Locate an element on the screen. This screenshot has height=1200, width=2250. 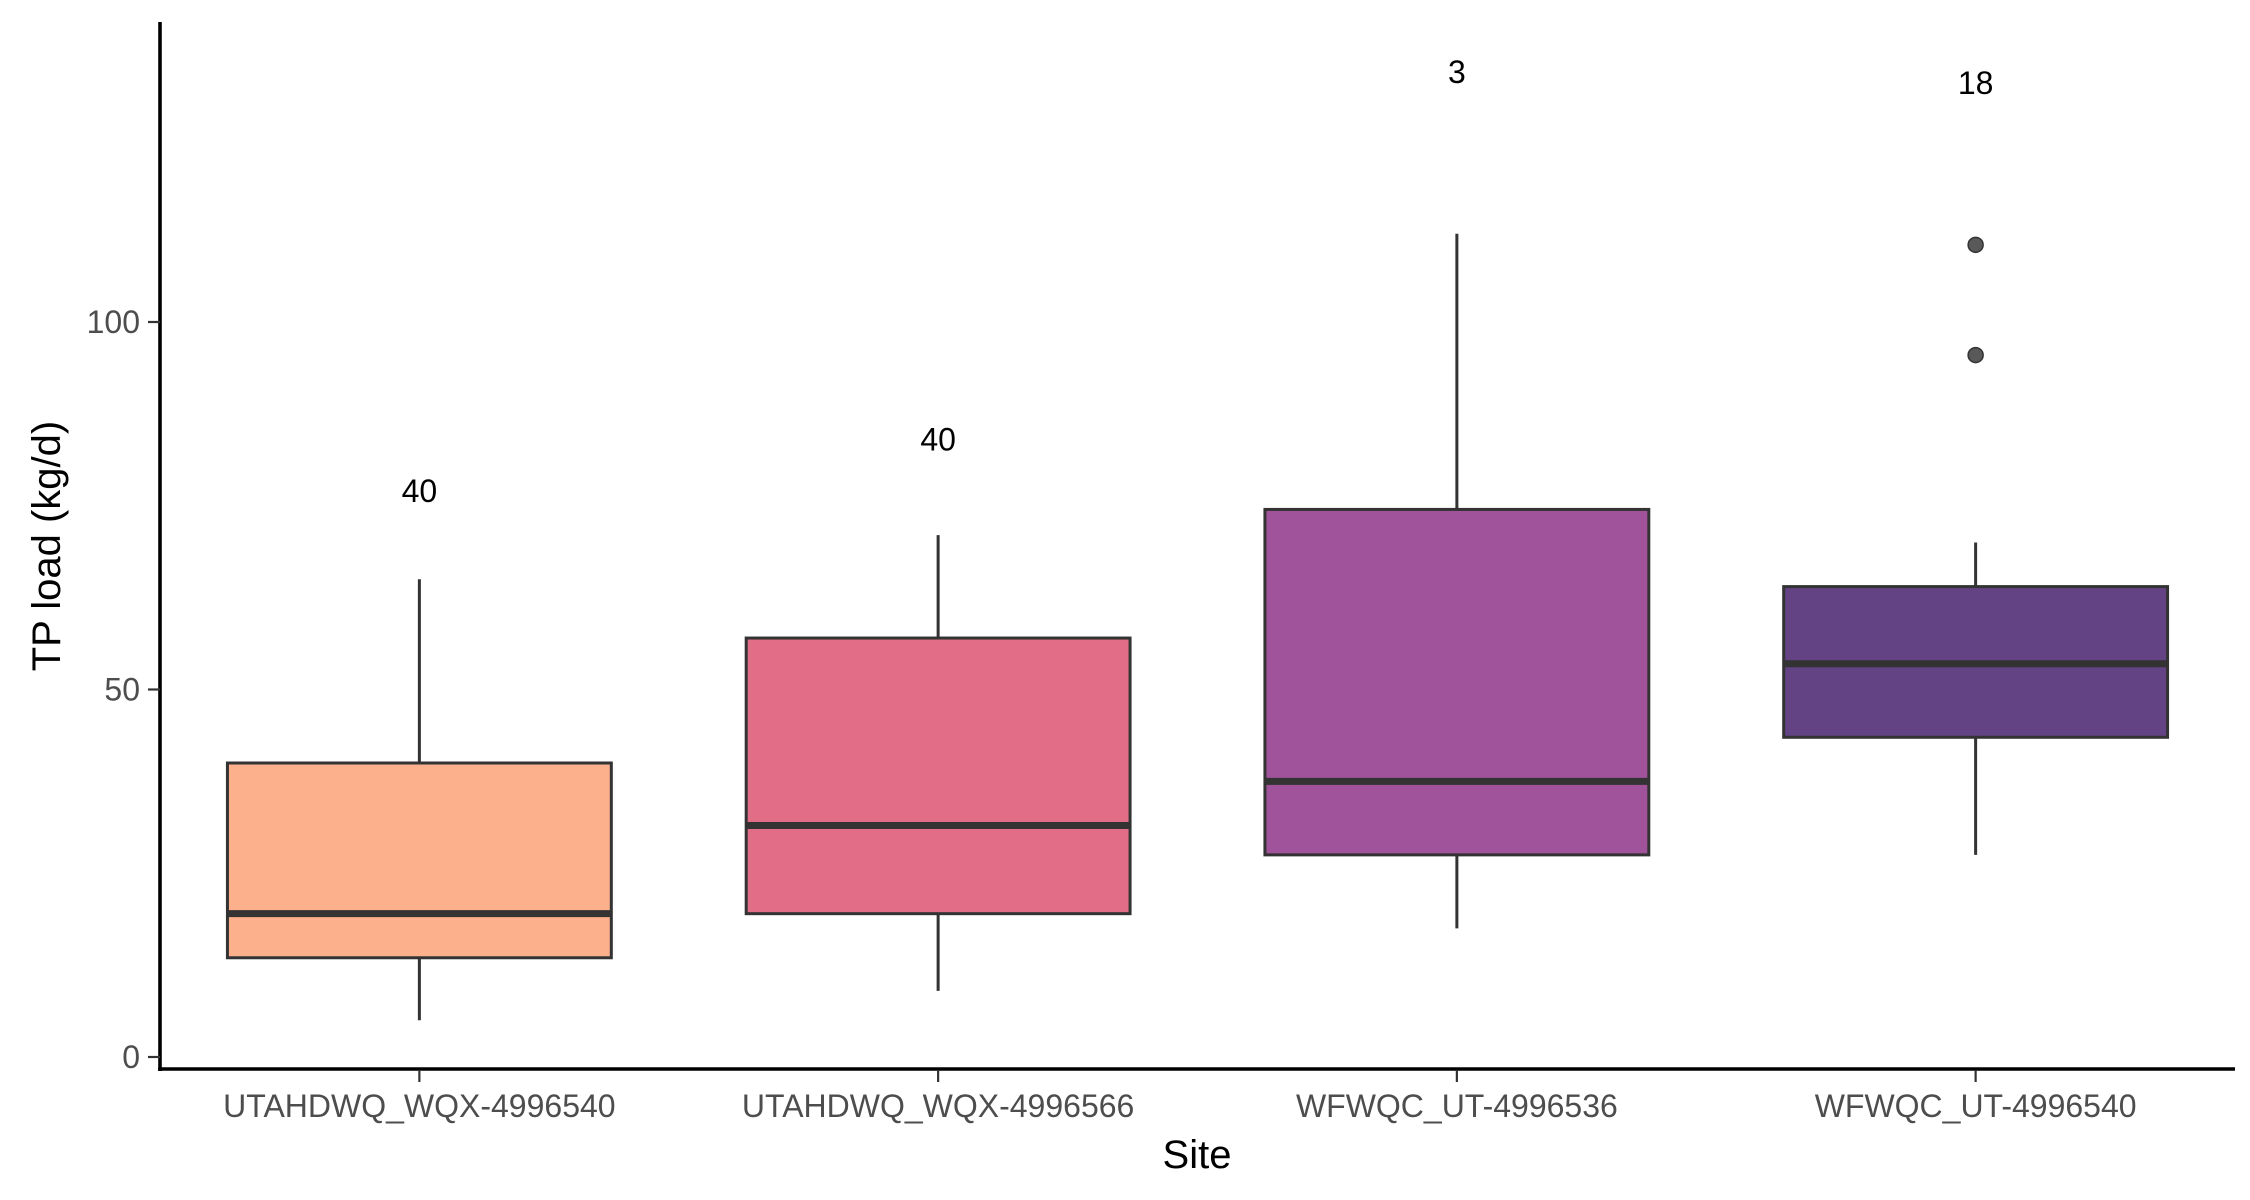
y-tick-label-0: 0 is located at coordinates (131, 1057).